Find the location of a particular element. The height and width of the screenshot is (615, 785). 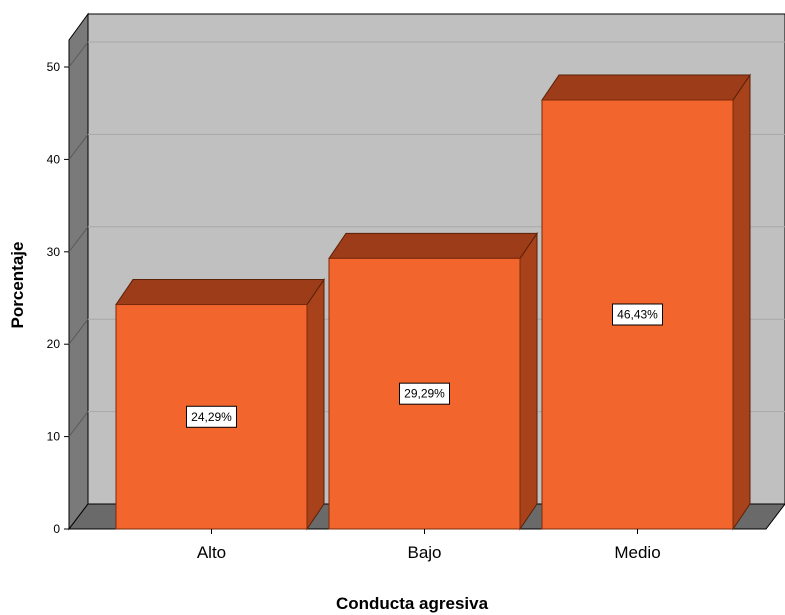

x-tick-label: Medio is located at coordinates (637, 552).